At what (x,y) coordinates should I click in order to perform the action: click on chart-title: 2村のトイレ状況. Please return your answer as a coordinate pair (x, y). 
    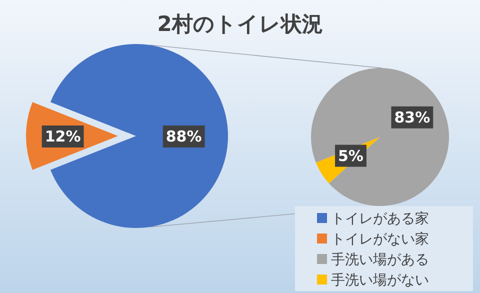
    Looking at the image, I should click on (240, 24).